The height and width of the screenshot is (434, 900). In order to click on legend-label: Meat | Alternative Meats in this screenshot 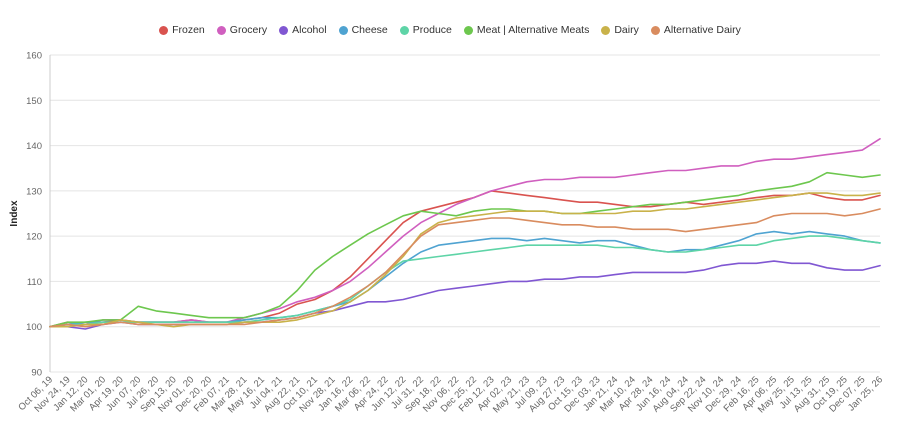, I will do `click(533, 30)`.